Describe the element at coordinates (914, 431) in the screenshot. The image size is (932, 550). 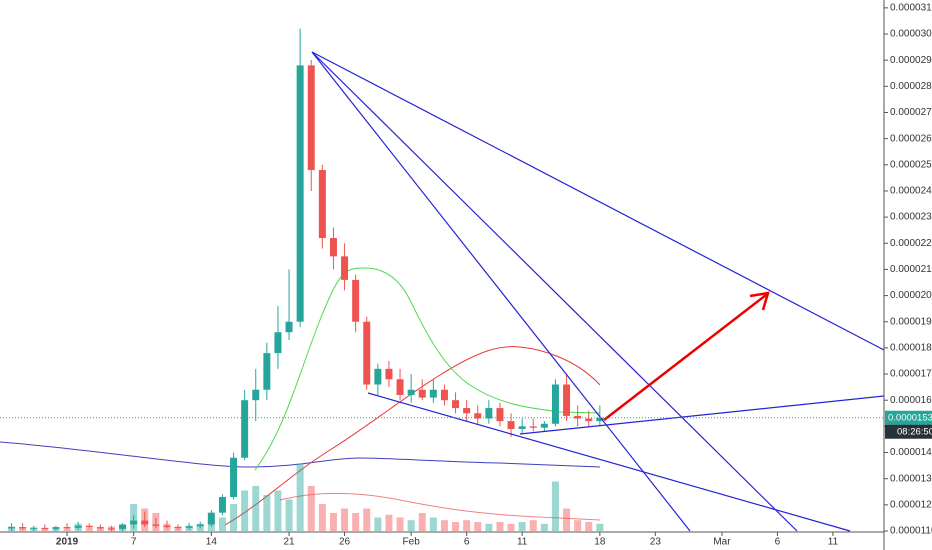
I see `countdown-label: 08:26:50` at that location.